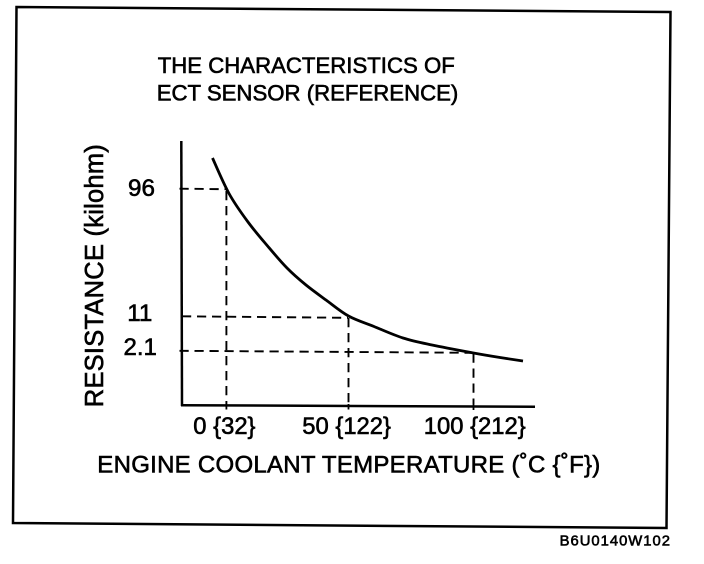  Describe the element at coordinates (308, 92) in the screenshot. I see `svg-text: ECT SENSOR (REFERENCE)` at that location.